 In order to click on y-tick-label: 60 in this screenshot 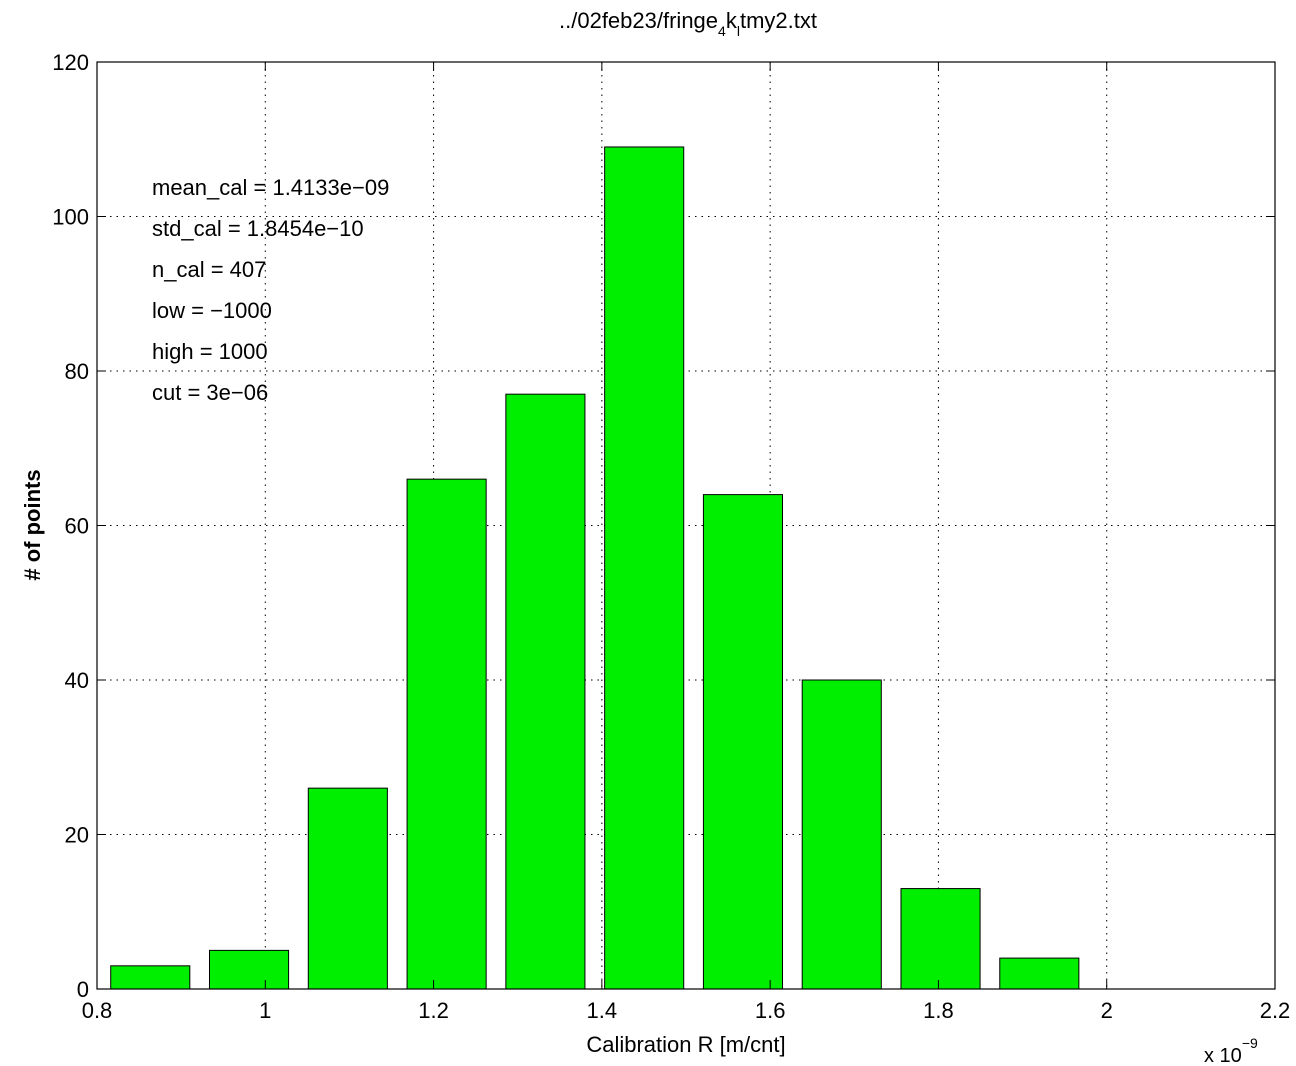, I will do `click(77, 526)`.